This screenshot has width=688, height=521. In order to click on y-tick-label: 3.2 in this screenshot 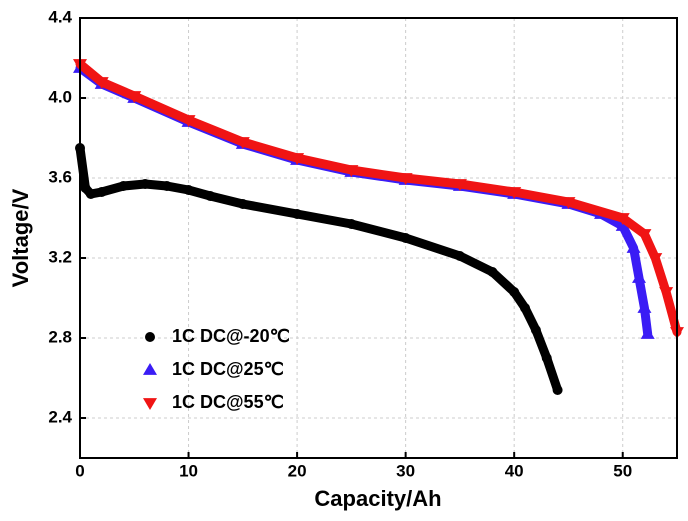, I will do `click(60, 256)`.